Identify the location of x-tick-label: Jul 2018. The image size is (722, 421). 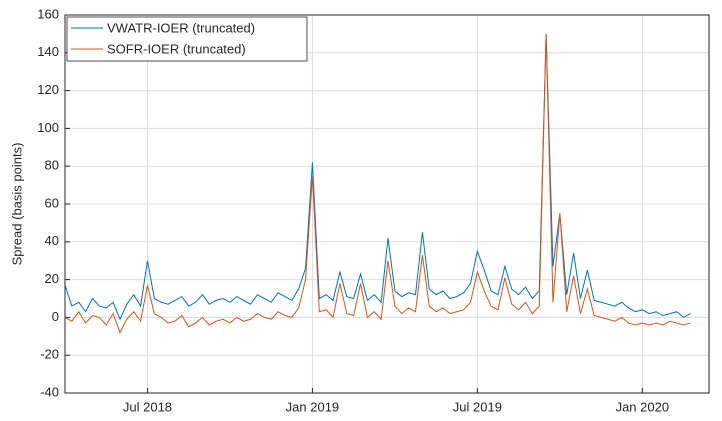
(147, 406).